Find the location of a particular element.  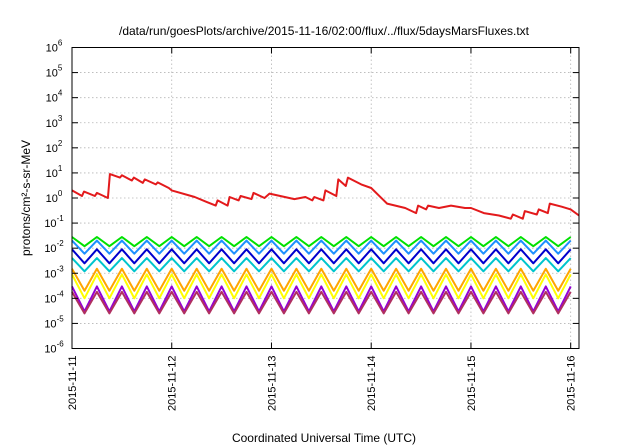

y-tick-label: 10⁻⁶ is located at coordinates (54, 348).